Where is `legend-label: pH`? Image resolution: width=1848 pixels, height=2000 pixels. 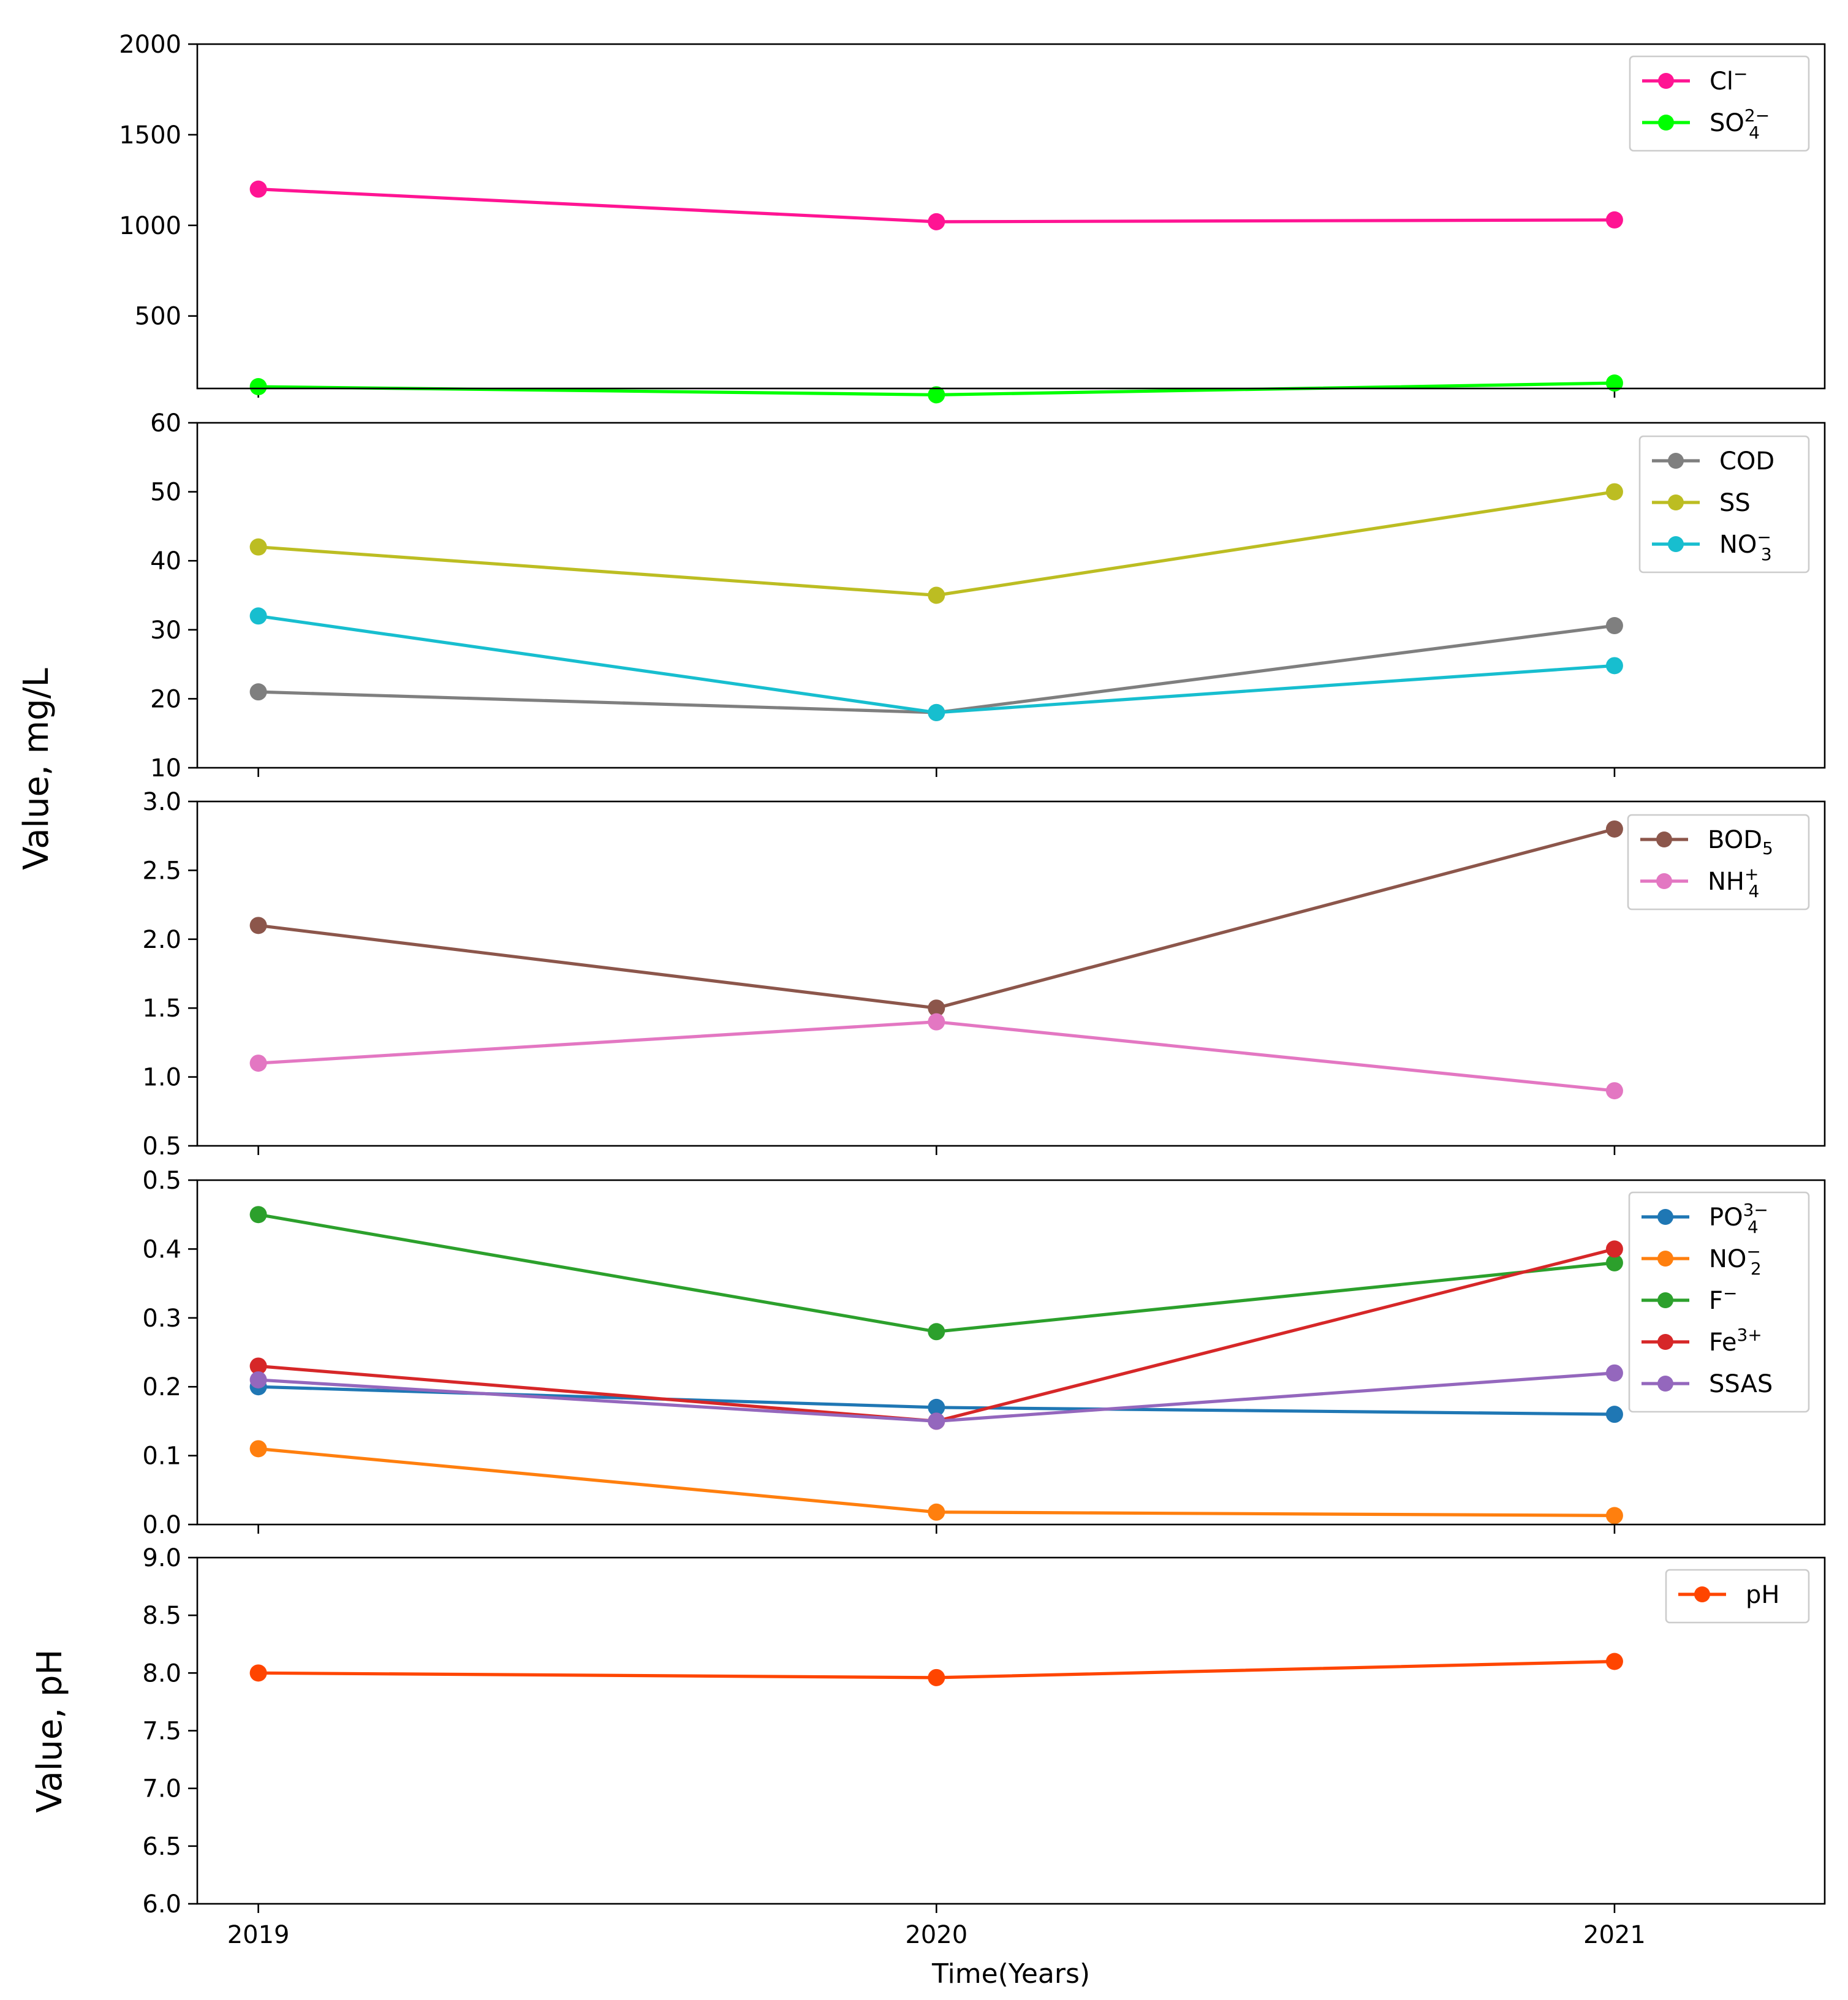
legend-label: pH is located at coordinates (1762, 1595).